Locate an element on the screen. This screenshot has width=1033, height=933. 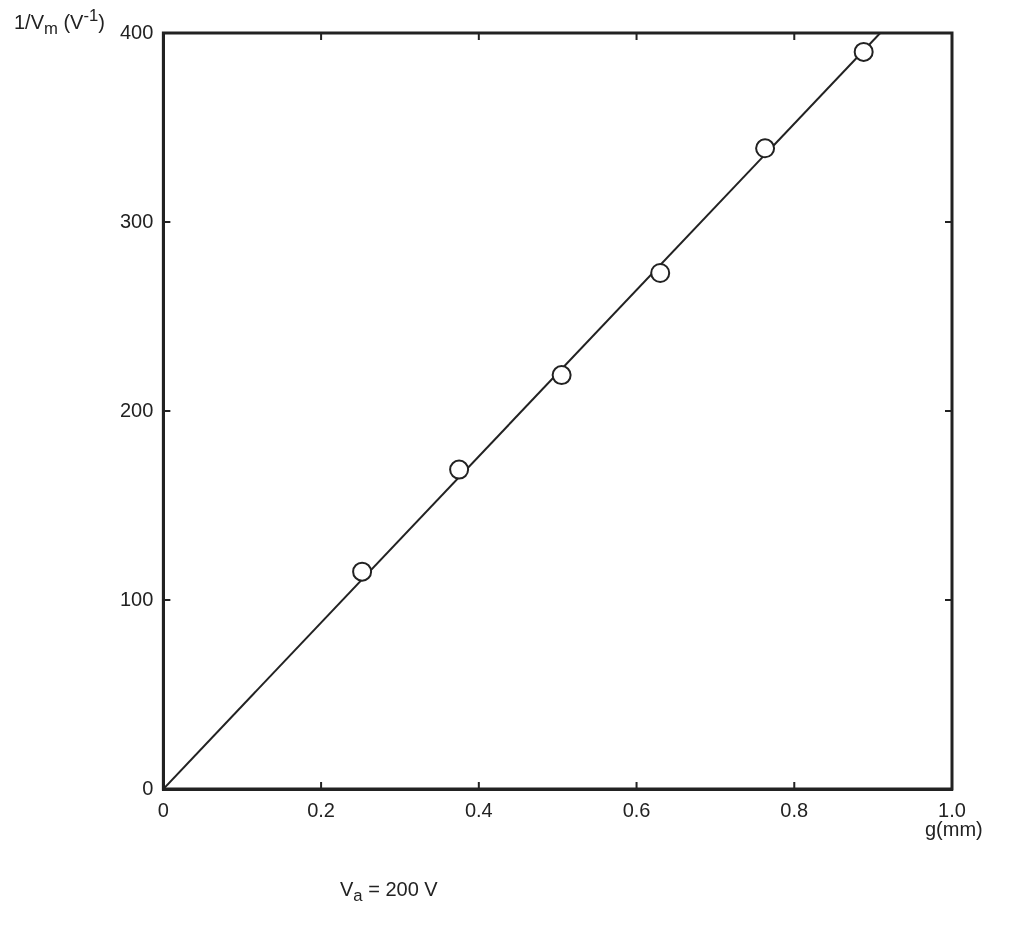
y-tick-label: 200 is located at coordinates (136, 409).